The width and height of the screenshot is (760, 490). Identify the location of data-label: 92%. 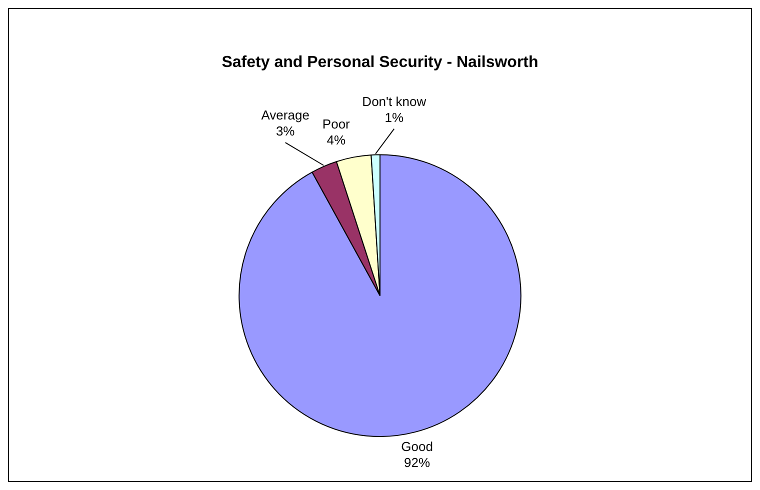
(417, 462).